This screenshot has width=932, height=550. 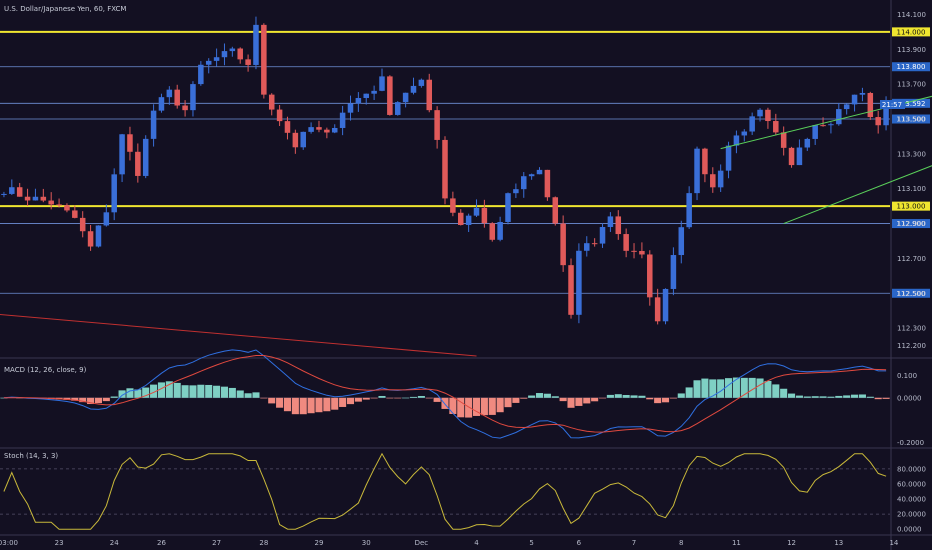 What do you see at coordinates (366, 543) in the screenshot?
I see `time-tick-label: 30` at bounding box center [366, 543].